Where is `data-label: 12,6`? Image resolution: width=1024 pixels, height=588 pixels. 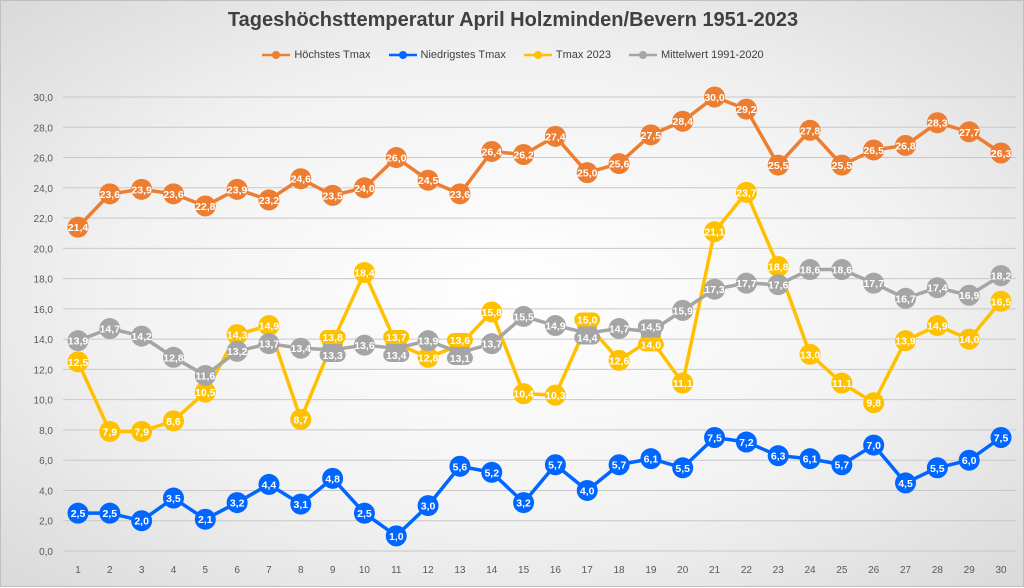 data-label: 12,6 is located at coordinates (619, 361).